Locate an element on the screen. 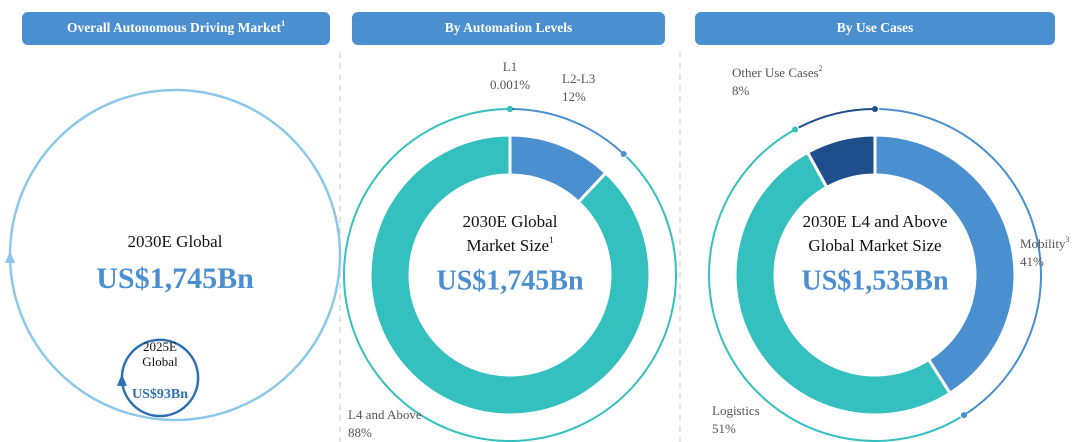 This screenshot has width=1080, height=442. segment-value: 8% is located at coordinates (741, 90).